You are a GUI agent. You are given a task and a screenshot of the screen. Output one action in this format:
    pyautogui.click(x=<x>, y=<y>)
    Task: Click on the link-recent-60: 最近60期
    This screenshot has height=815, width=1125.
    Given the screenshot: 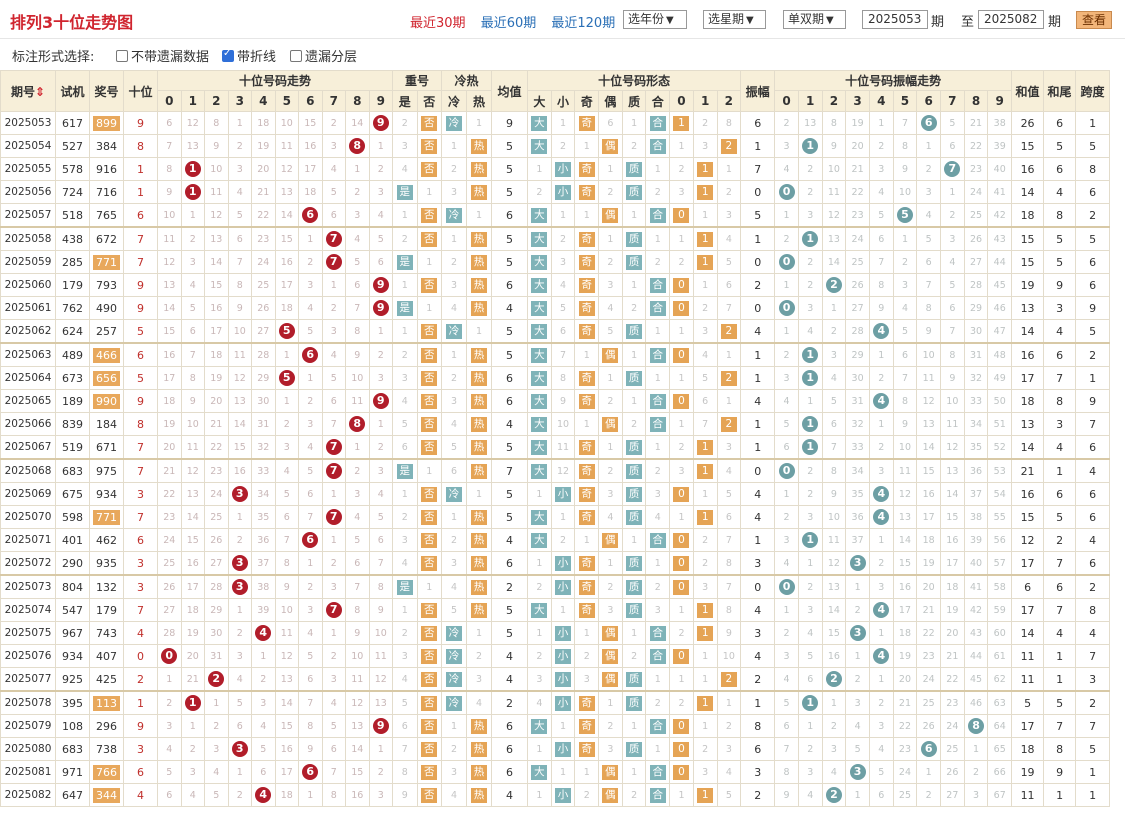 What is the action you would take?
    pyautogui.click(x=508, y=23)
    